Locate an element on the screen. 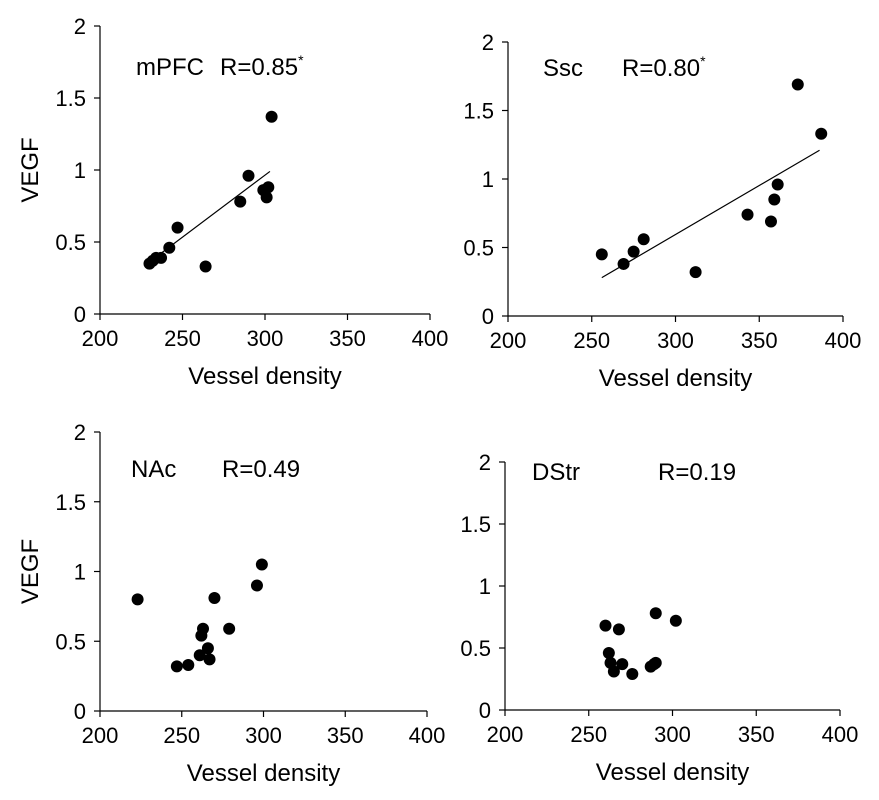  correlation-label: R=0.85* is located at coordinates (262, 66).